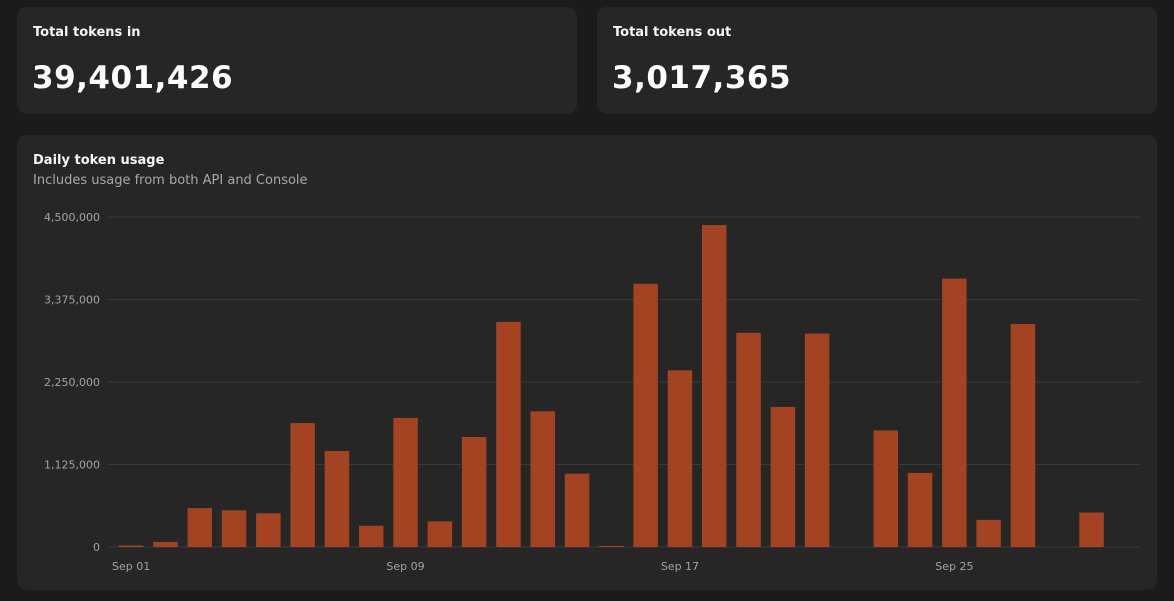 The image size is (1174, 601). I want to click on tokens-out-card: Total tokens out 3,017,365, so click(877, 60).